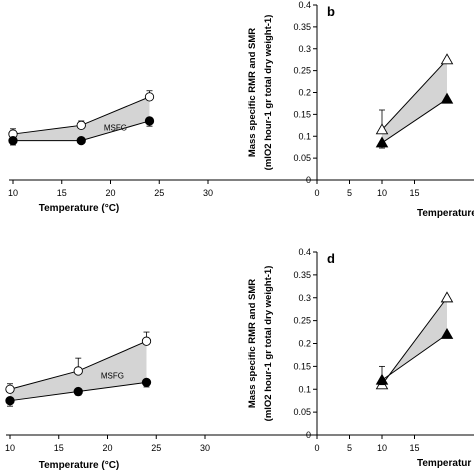 The width and height of the screenshot is (474, 474). Describe the element at coordinates (444, 463) in the screenshot. I see `x-axis-label: Temperatur` at that location.